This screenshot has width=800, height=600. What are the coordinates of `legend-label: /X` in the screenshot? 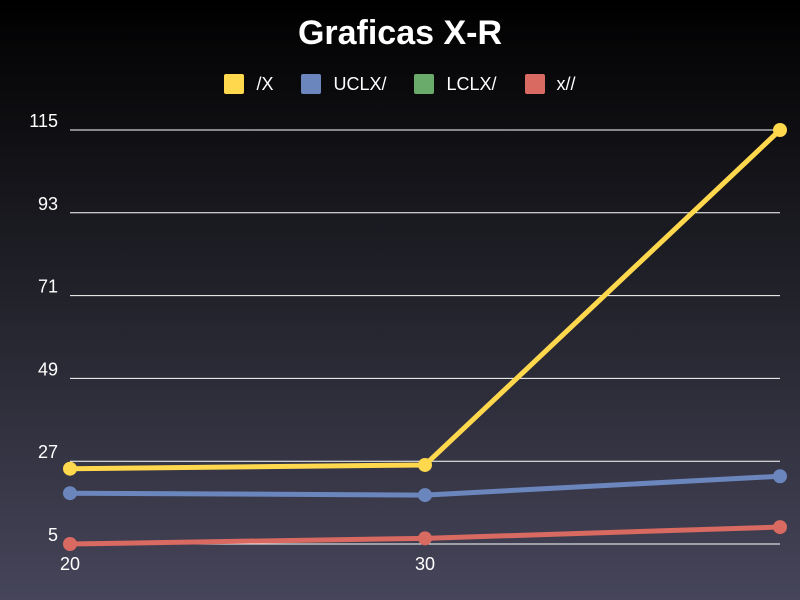 It's located at (265, 83).